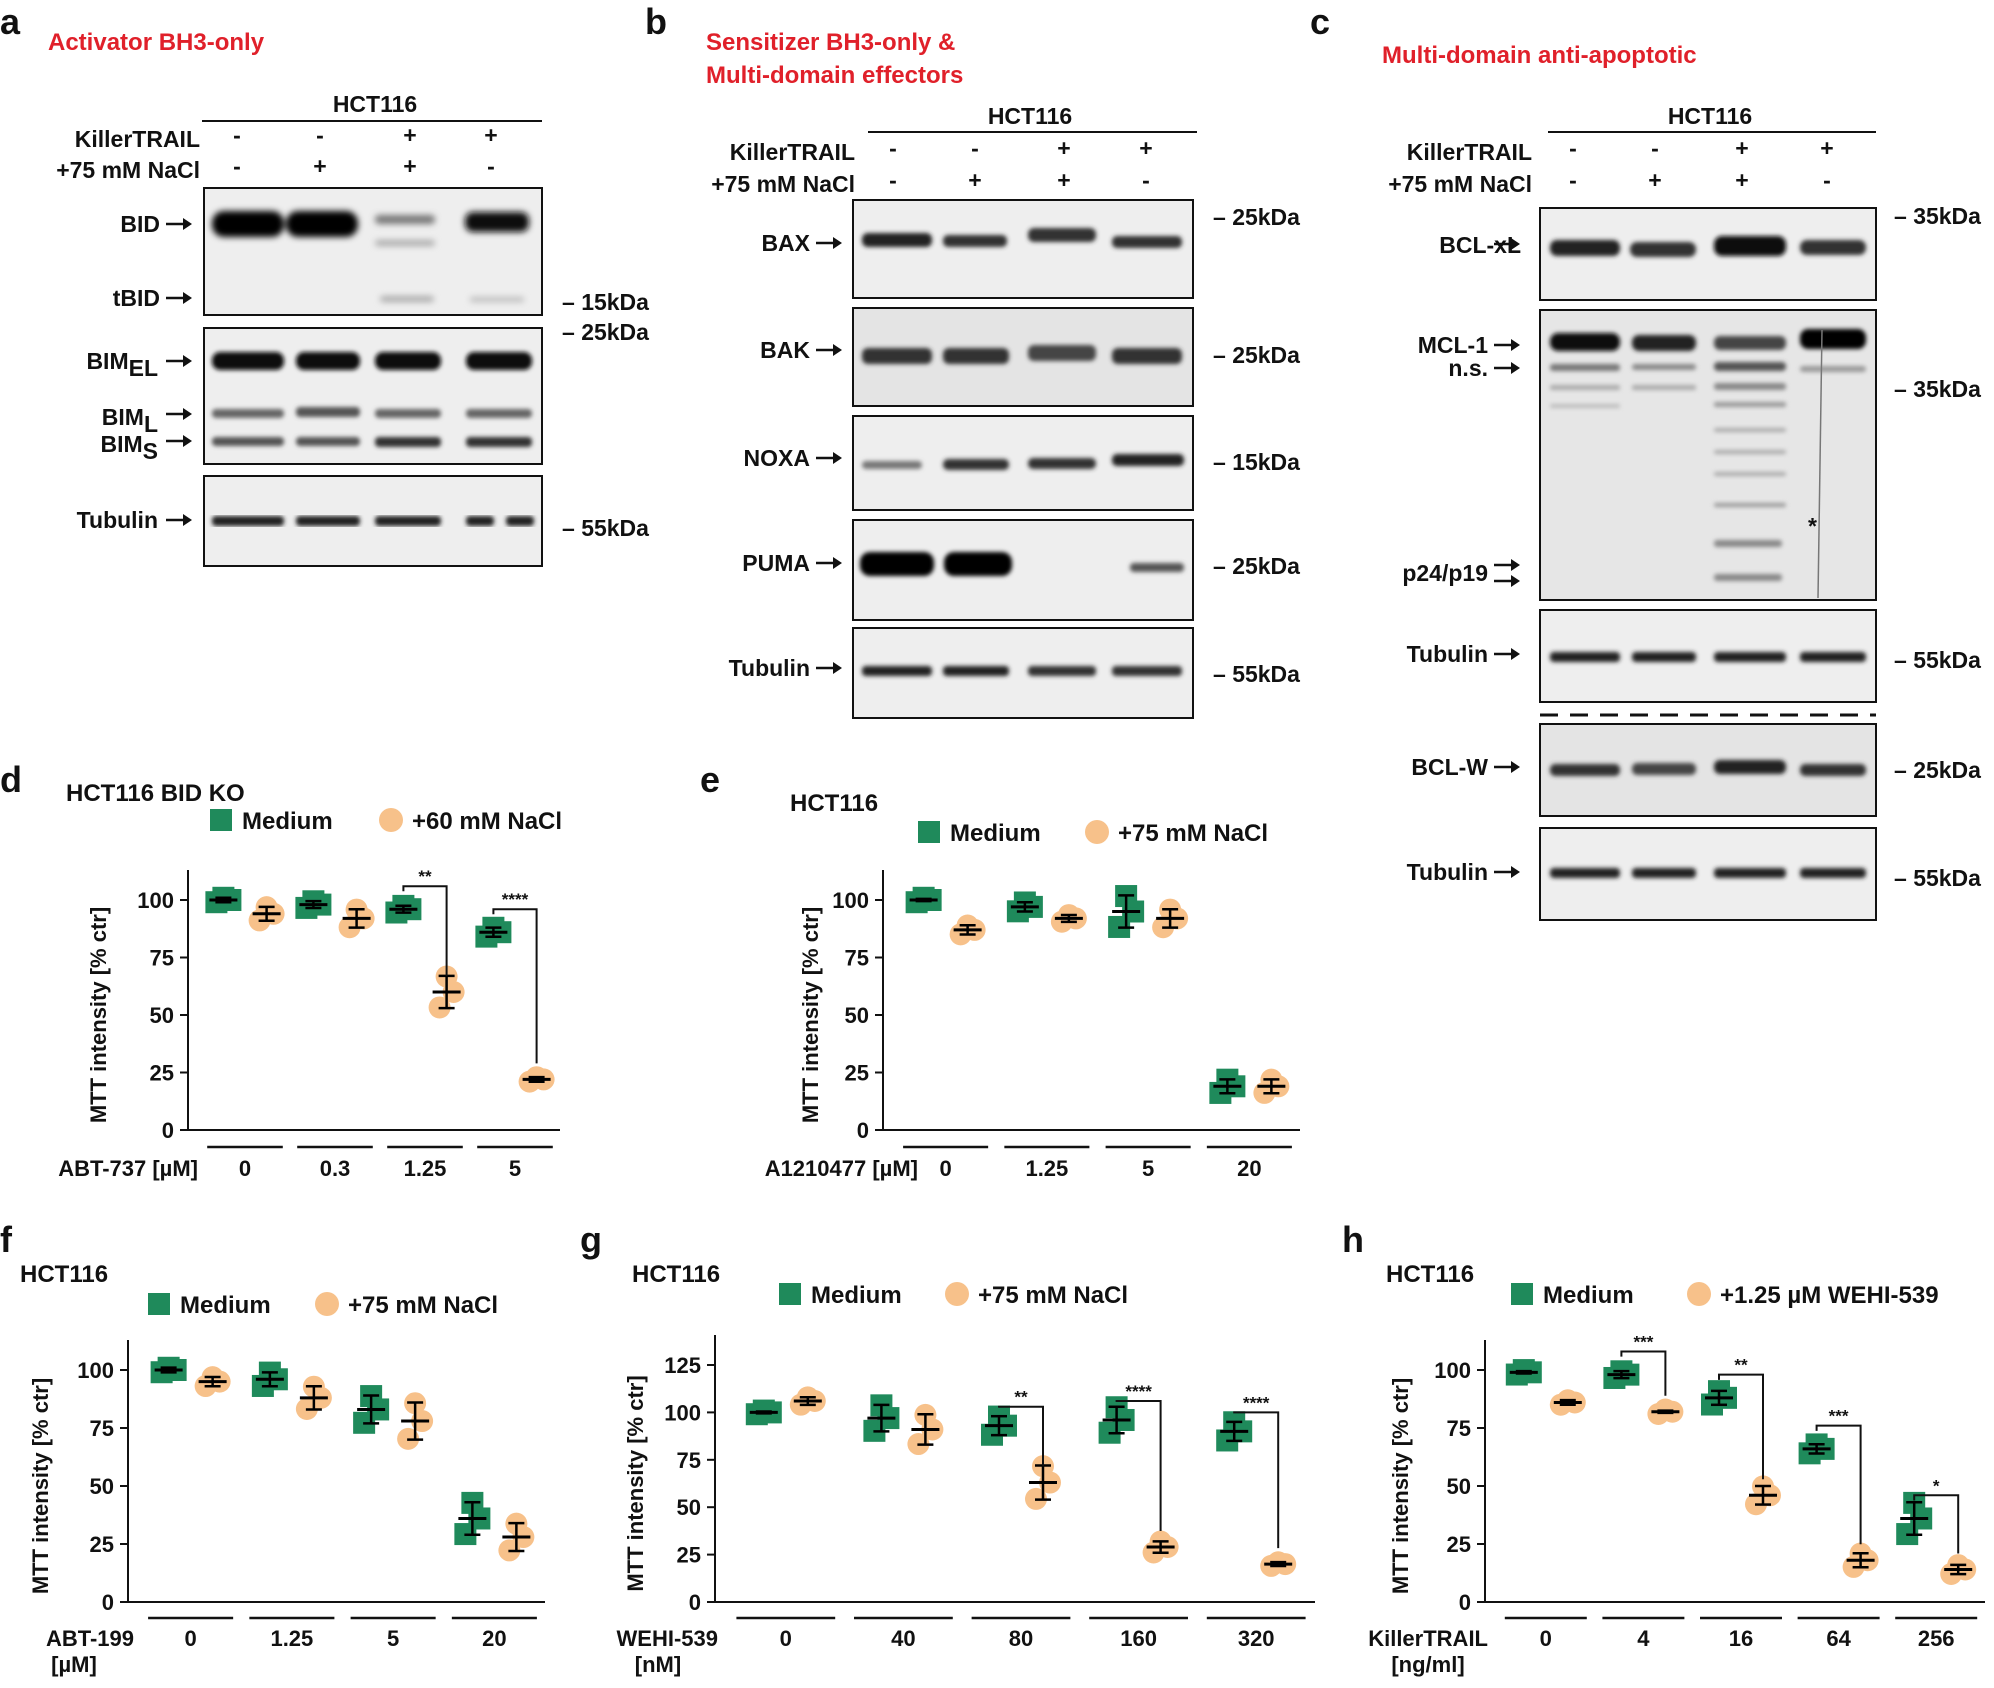  What do you see at coordinates (667, 1638) in the screenshot?
I see `x-axis-label: WEHI-539` at bounding box center [667, 1638].